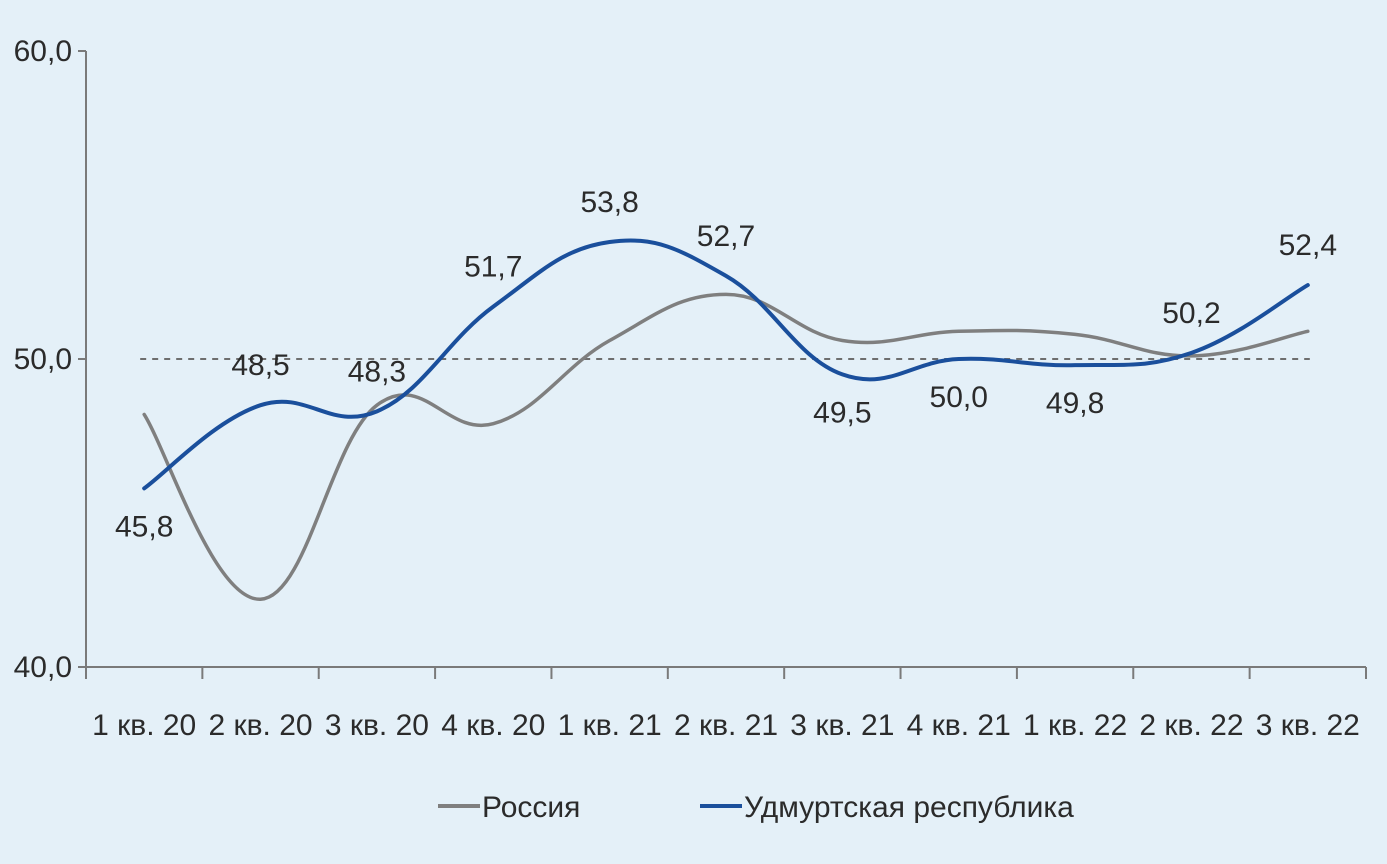 This screenshot has height=864, width=1387. What do you see at coordinates (43, 667) in the screenshot?
I see `y-tick-label: 40,0` at bounding box center [43, 667].